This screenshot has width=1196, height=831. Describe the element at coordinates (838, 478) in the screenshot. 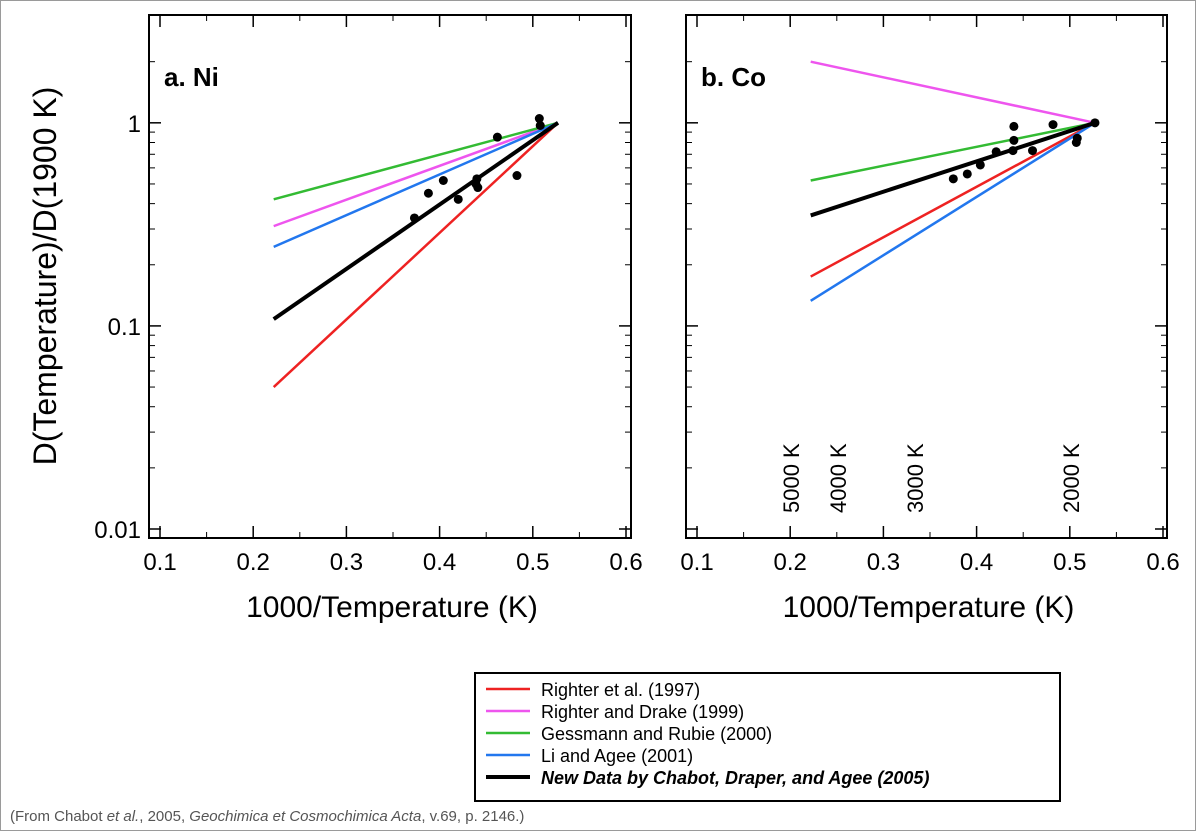

I see `temperature-marker-label: 4000 K` at that location.